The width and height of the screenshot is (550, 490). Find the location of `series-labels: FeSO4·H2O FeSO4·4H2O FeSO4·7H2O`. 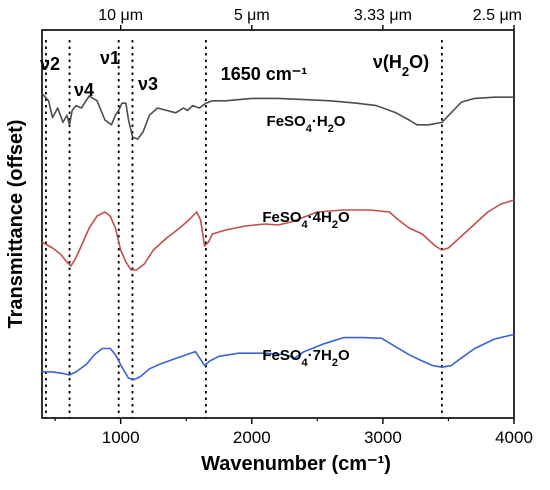

series-labels: FeSO4·H2O FeSO4·4H2O FeSO4·7H2O is located at coordinates (306, 241).